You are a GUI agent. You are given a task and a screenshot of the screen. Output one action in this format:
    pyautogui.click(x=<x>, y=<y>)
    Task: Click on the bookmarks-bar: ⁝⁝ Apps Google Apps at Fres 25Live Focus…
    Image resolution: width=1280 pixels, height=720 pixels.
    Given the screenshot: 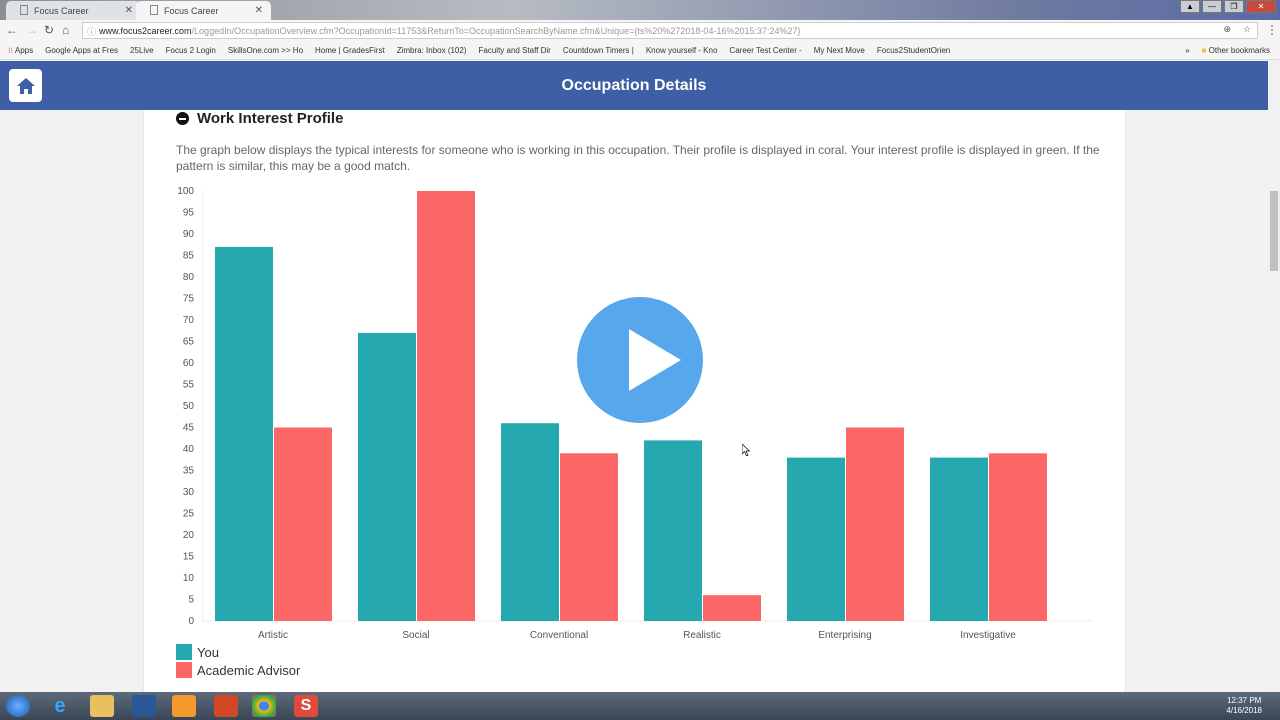 What is the action you would take?
    pyautogui.click(x=640, y=50)
    